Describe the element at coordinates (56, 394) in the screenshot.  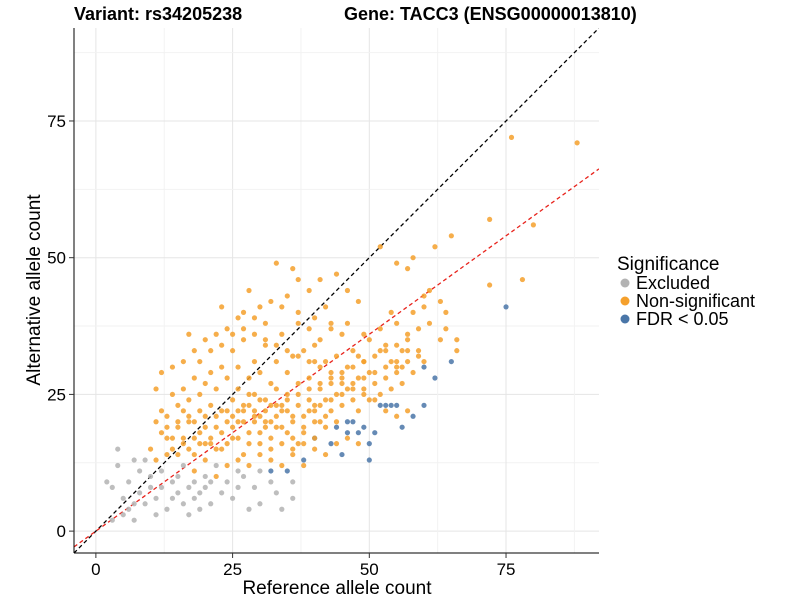
I see `y-tick-label: 25` at that location.